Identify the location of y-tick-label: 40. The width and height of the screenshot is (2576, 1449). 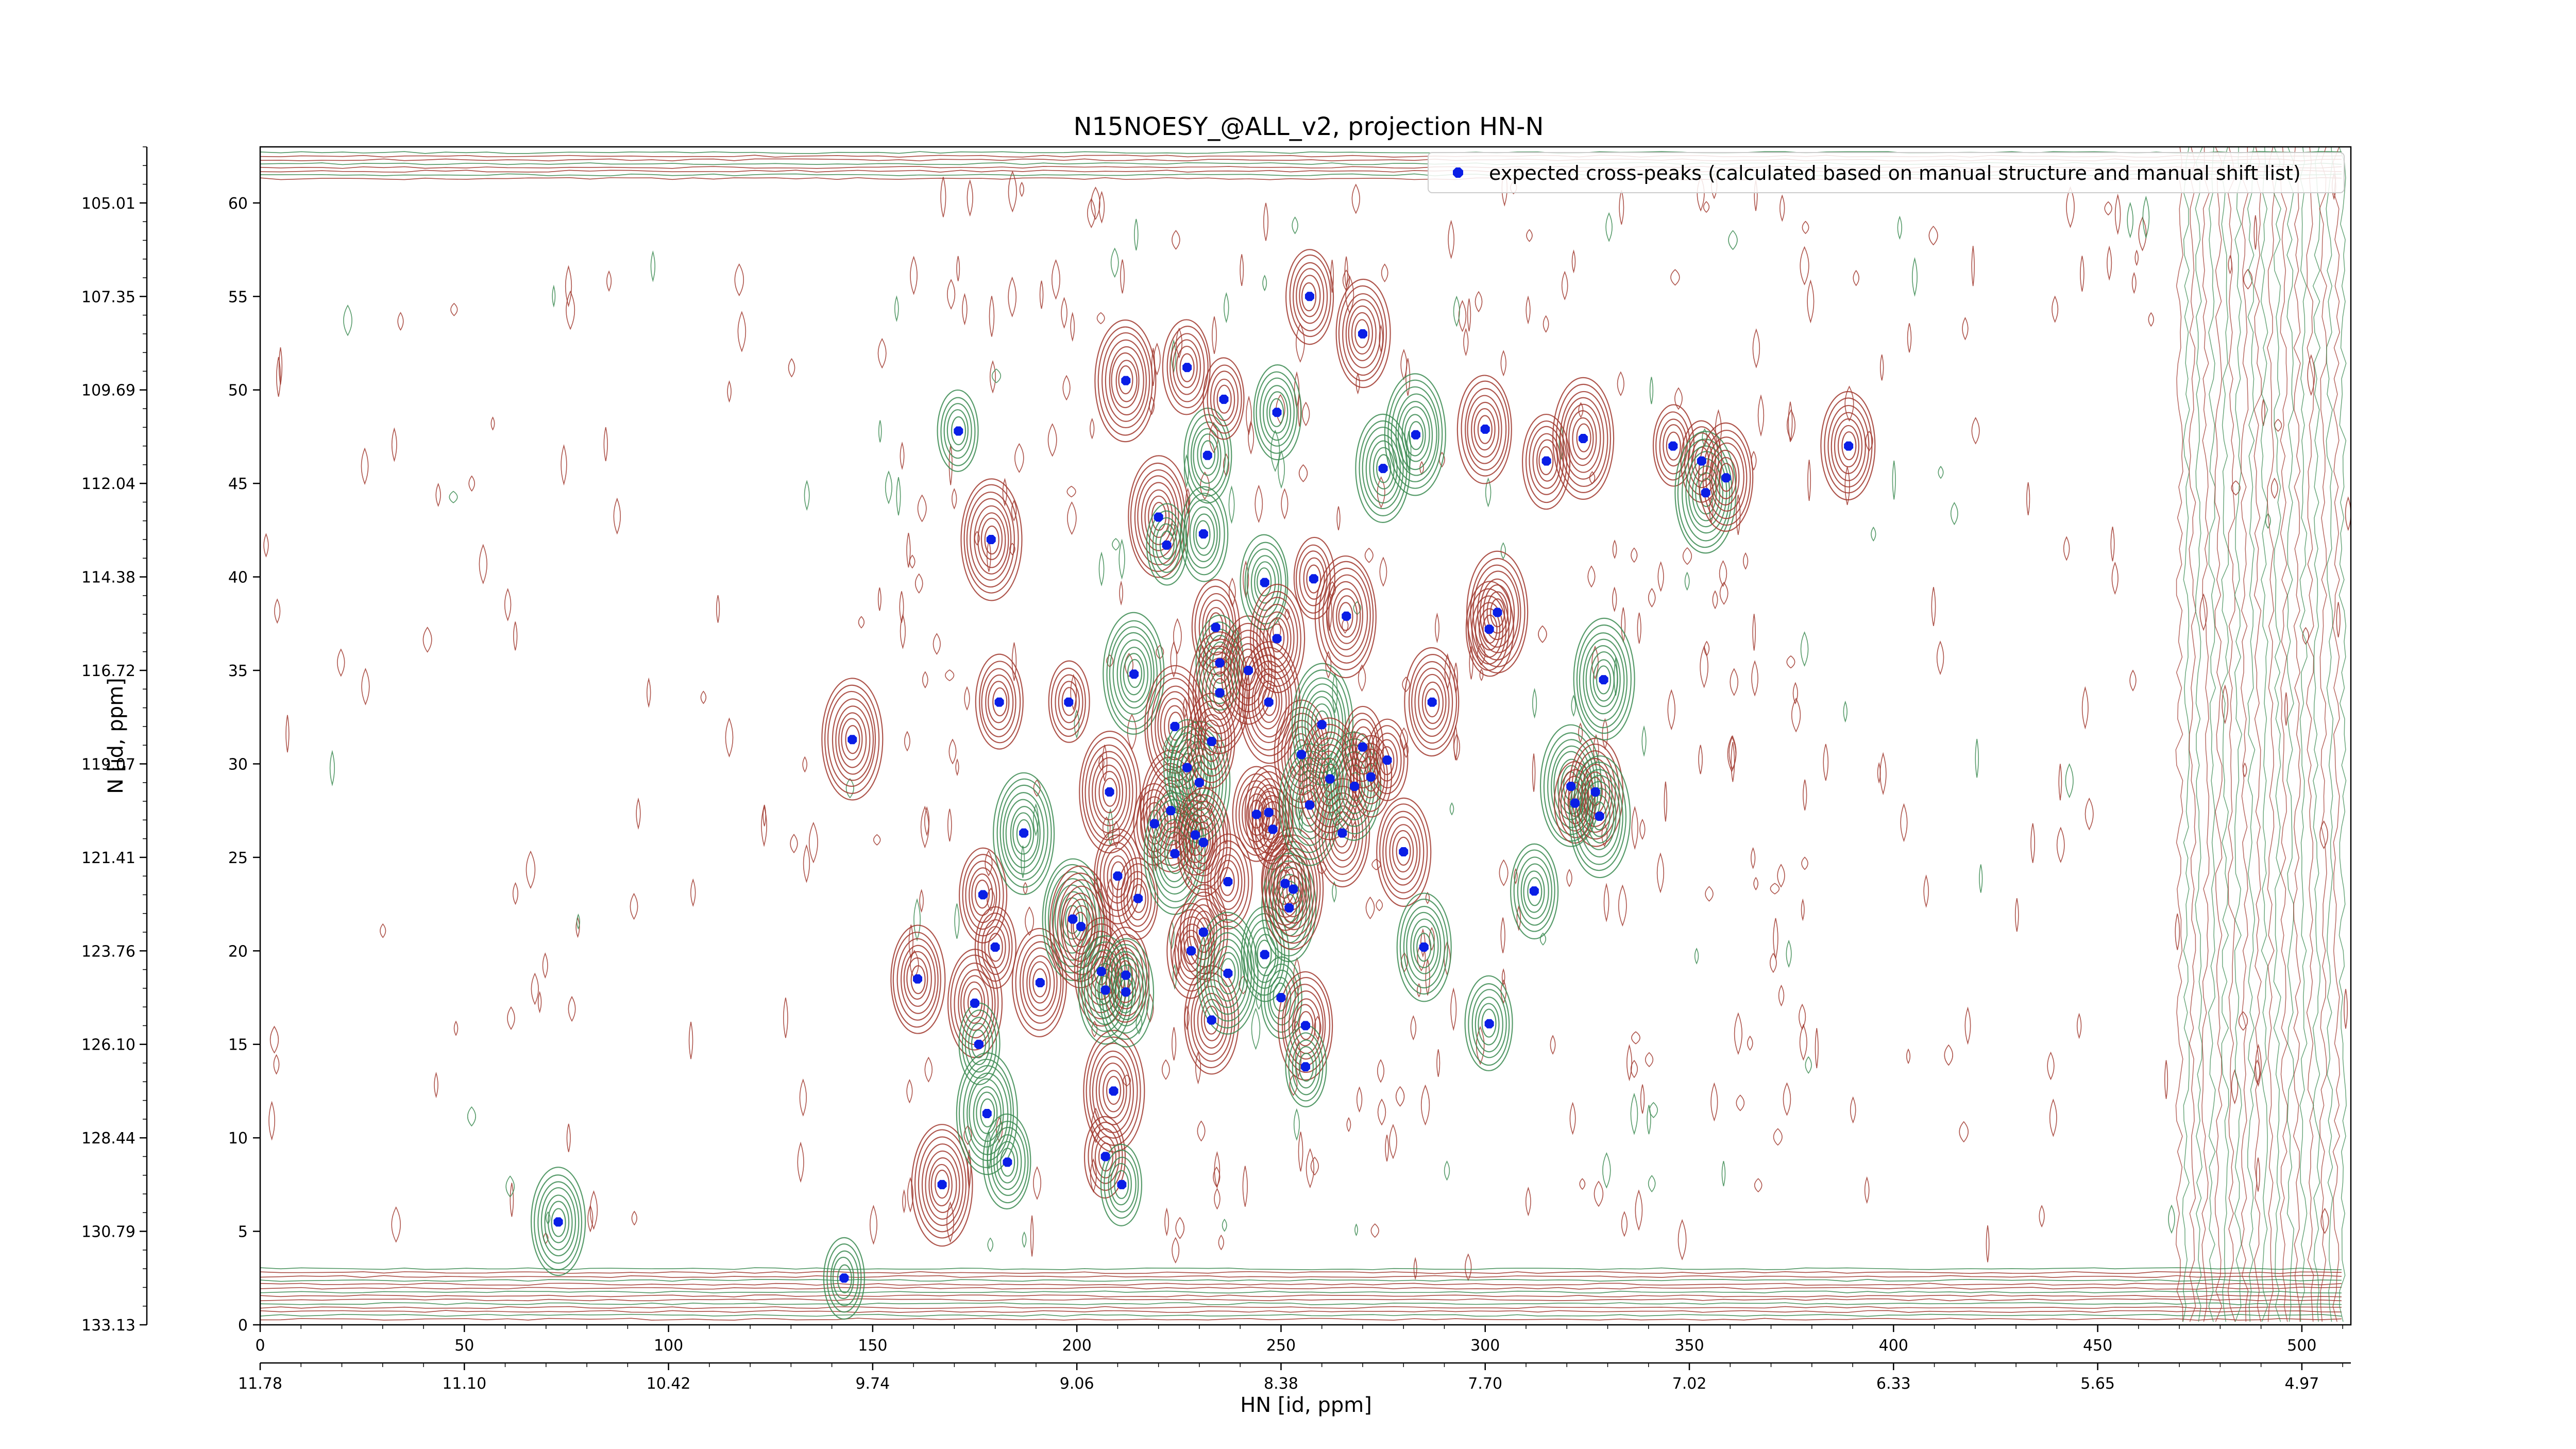
(238, 578).